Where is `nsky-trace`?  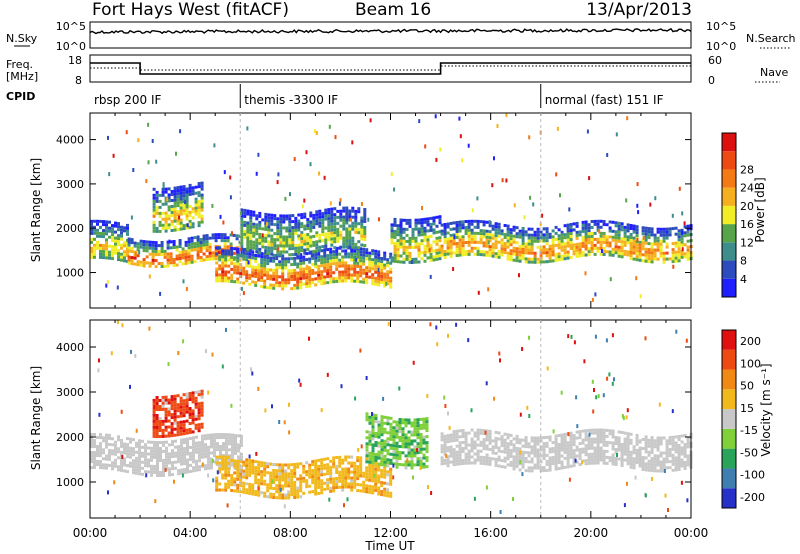 nsky-trace is located at coordinates (390, 31).